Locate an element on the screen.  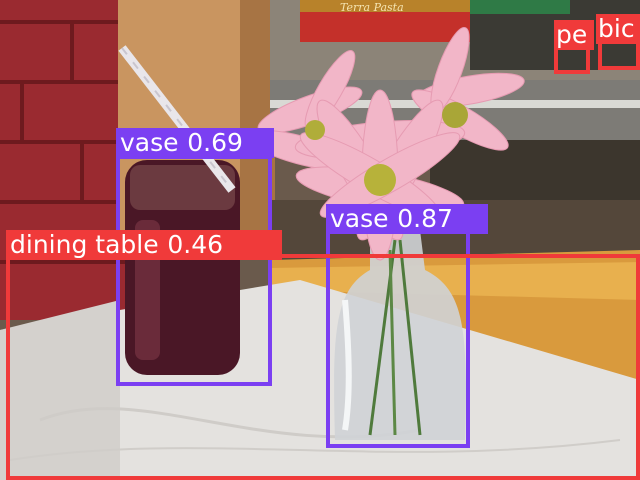
label-score: 0.46 is located at coordinates (195, 244).